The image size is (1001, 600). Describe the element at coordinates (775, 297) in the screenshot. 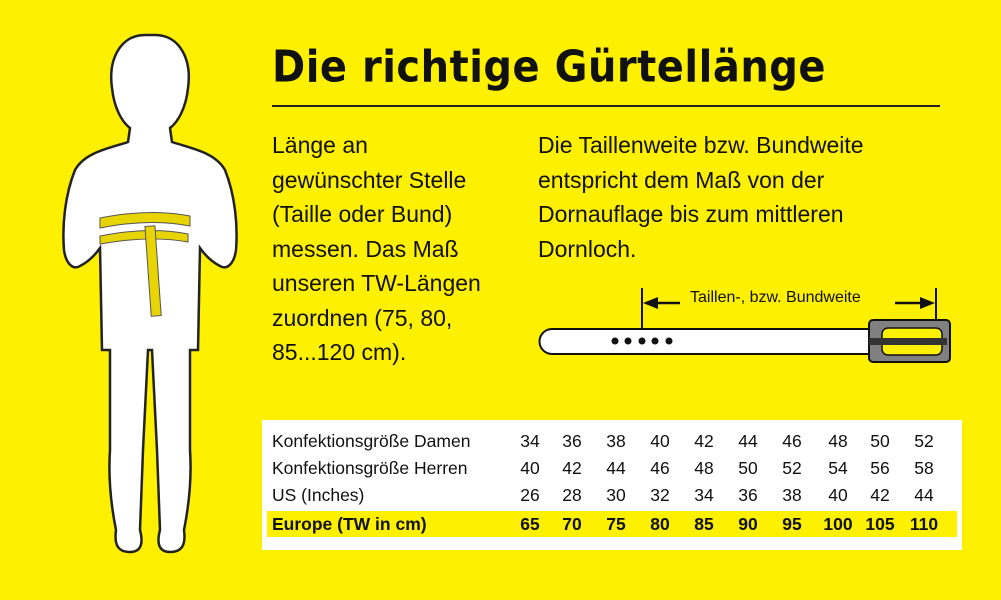

I see `belt-measure-label: Taillen-, bzw. Bundweite` at that location.